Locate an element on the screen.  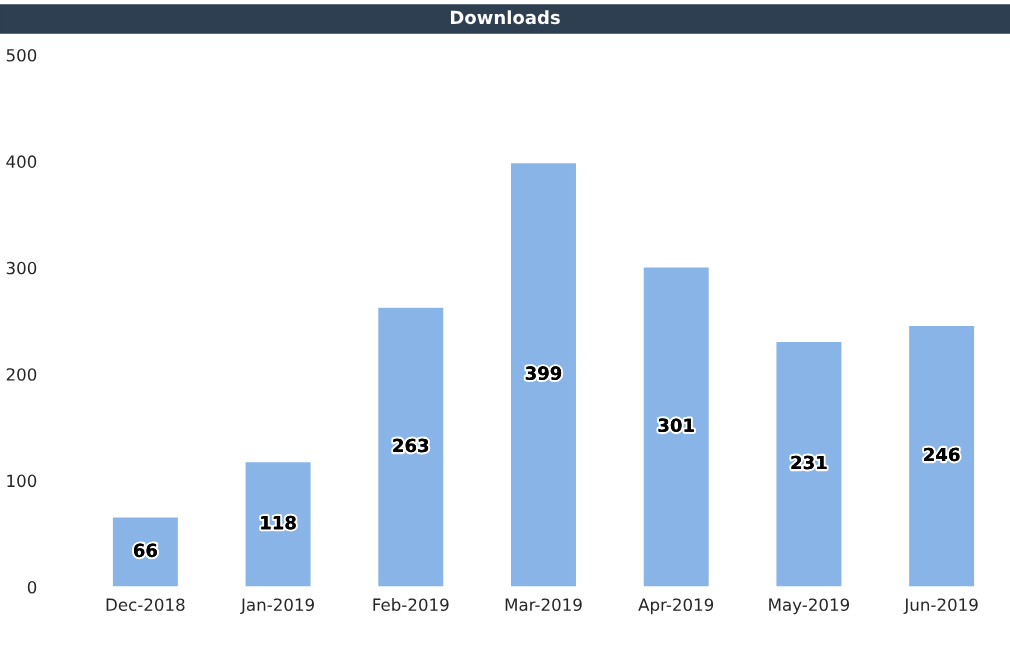
x-tick-label: Feb-2019 is located at coordinates (411, 605).